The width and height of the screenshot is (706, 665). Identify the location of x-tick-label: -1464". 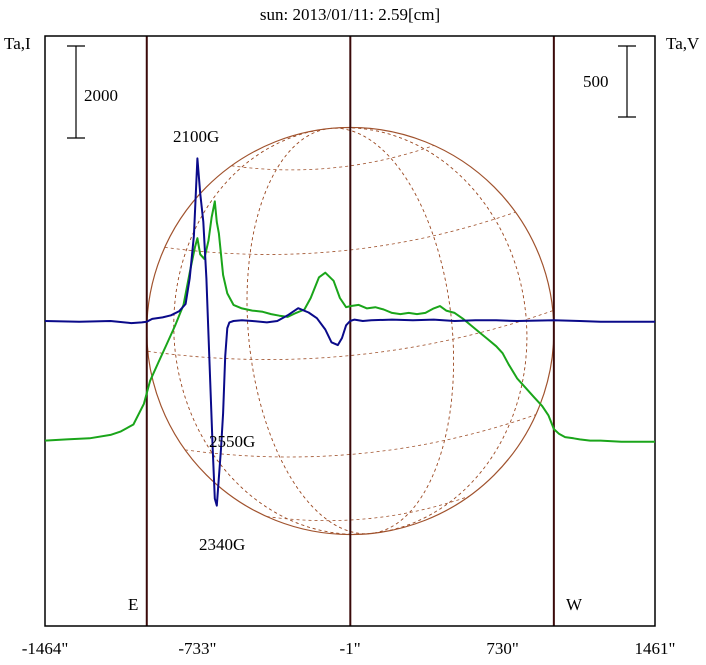
(45, 648).